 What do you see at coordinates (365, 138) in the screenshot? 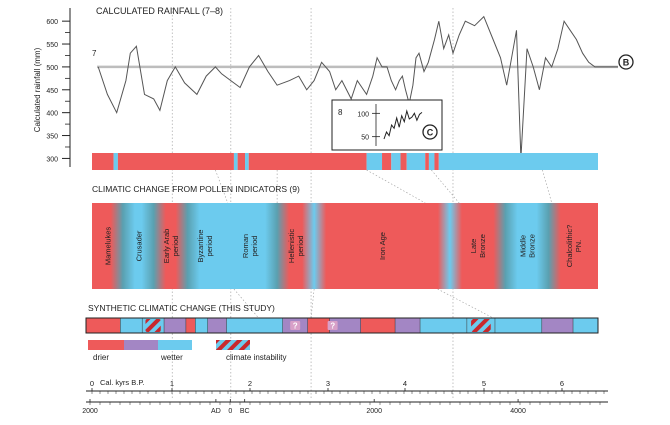
I see `inset-y-tick-label: 50` at bounding box center [365, 138].